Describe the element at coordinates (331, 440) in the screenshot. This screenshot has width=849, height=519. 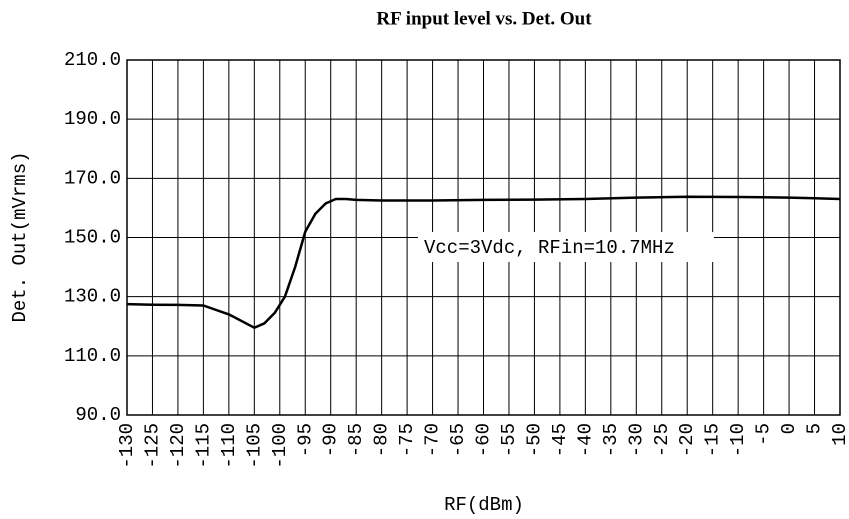
I see `x-tick-label: -90` at that location.